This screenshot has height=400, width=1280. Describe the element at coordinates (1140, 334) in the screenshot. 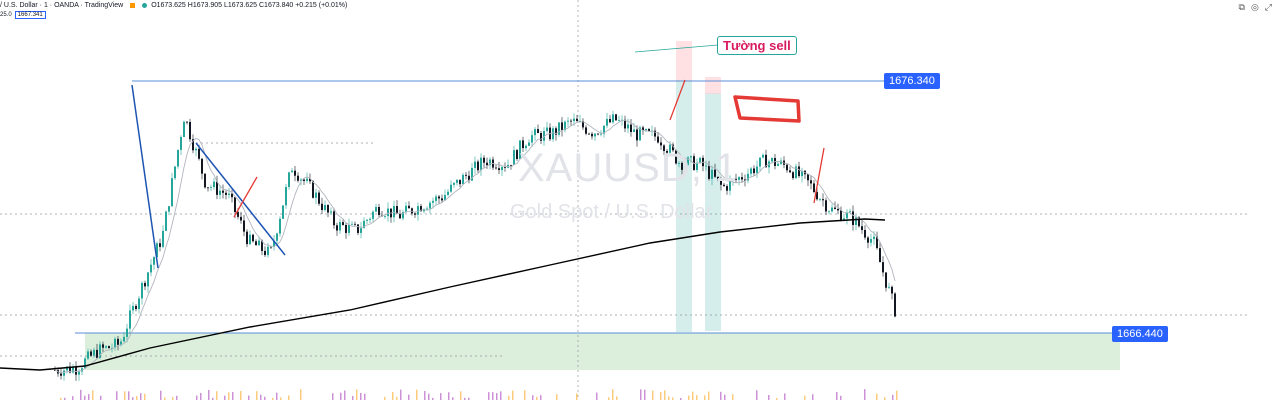

I see `support-price-label: 1666.440` at that location.